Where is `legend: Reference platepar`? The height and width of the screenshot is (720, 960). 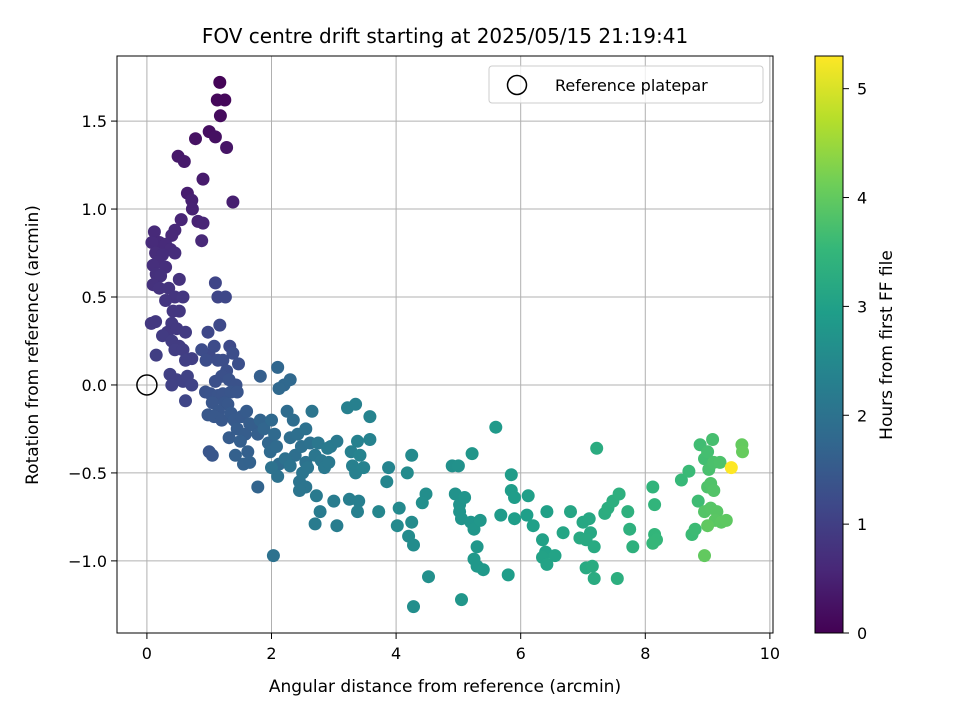
legend: Reference platepar is located at coordinates (626, 84).